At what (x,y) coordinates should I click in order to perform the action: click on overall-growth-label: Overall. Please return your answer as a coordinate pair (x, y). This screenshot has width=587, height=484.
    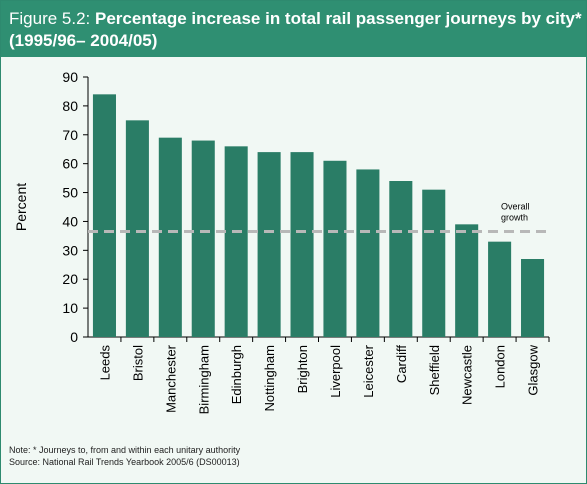
    Looking at the image, I should click on (515, 207).